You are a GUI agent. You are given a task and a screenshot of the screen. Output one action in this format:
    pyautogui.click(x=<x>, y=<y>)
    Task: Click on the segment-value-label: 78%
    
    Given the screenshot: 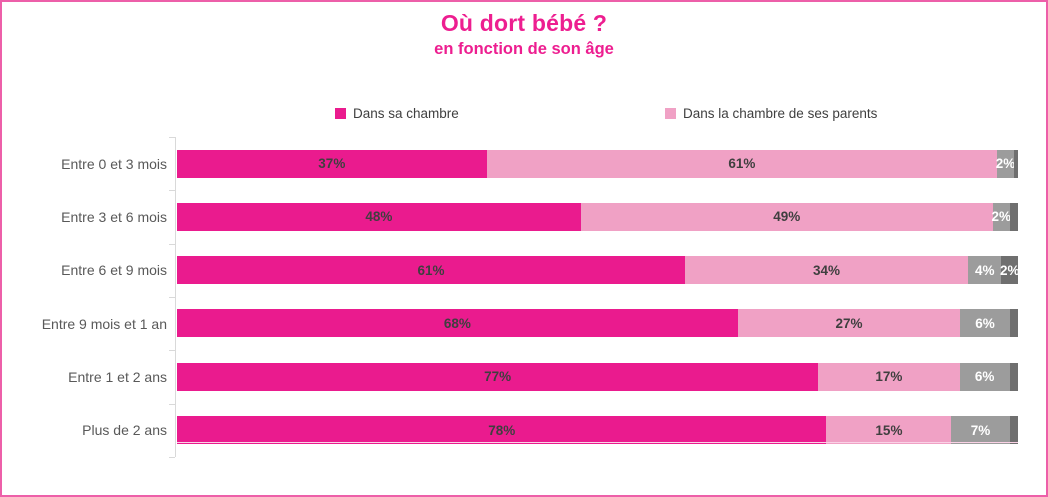 What is the action you would take?
    pyautogui.click(x=502, y=430)
    